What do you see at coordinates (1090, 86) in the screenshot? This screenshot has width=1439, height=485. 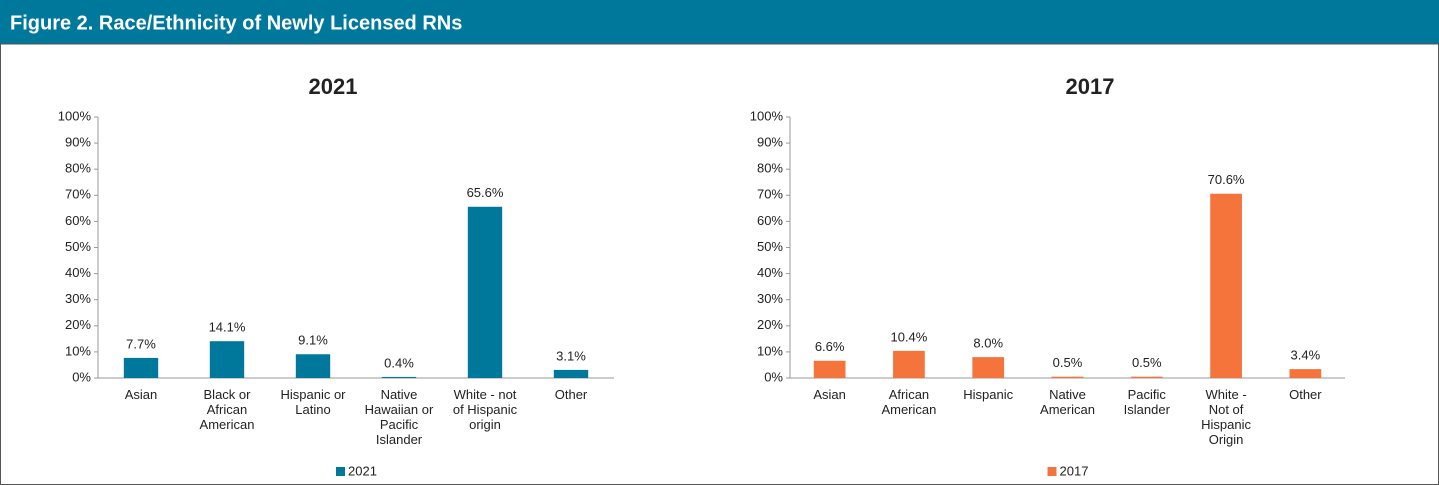 I see `chart-title: 2017` at bounding box center [1090, 86].